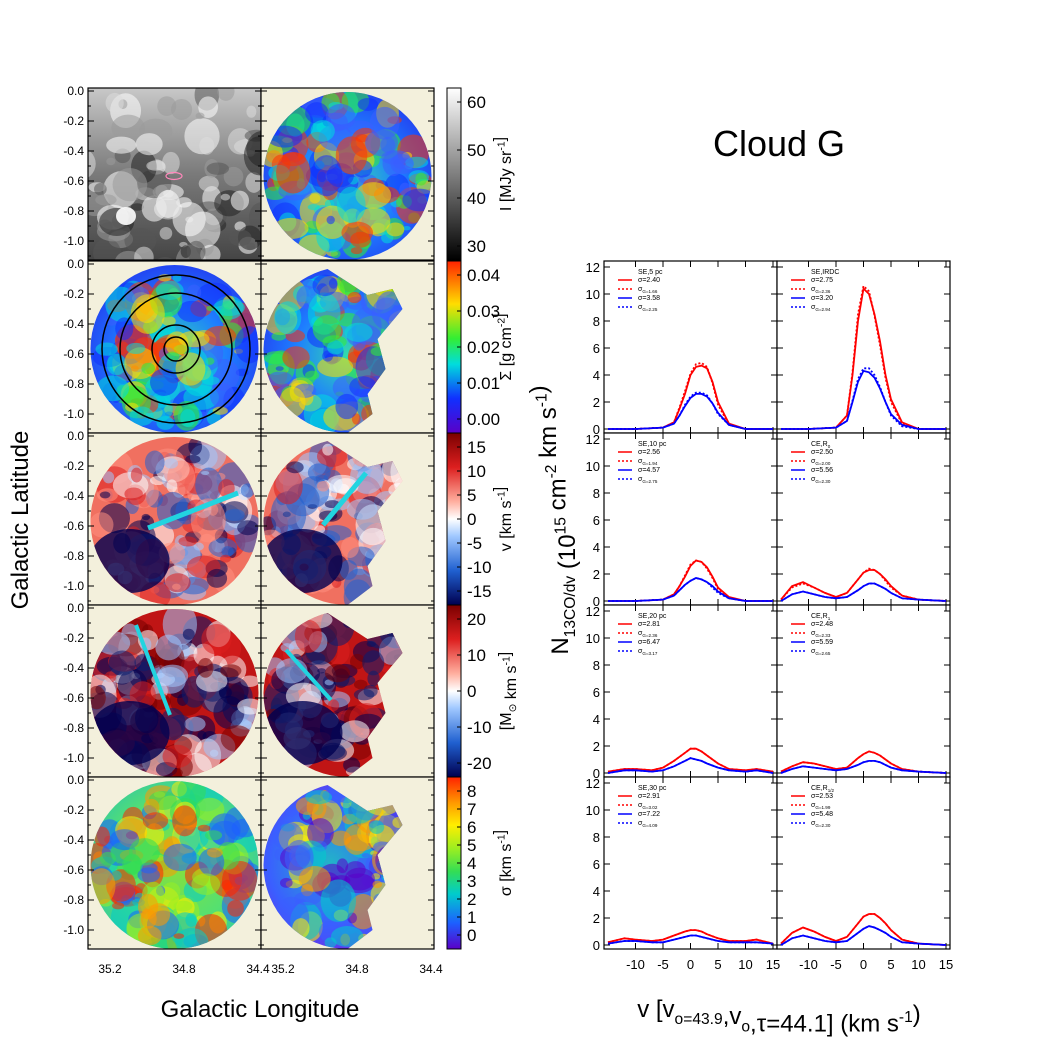  Describe the element at coordinates (431, 969) in the screenshot. I see `lon-tick-label: 34.4` at that location.